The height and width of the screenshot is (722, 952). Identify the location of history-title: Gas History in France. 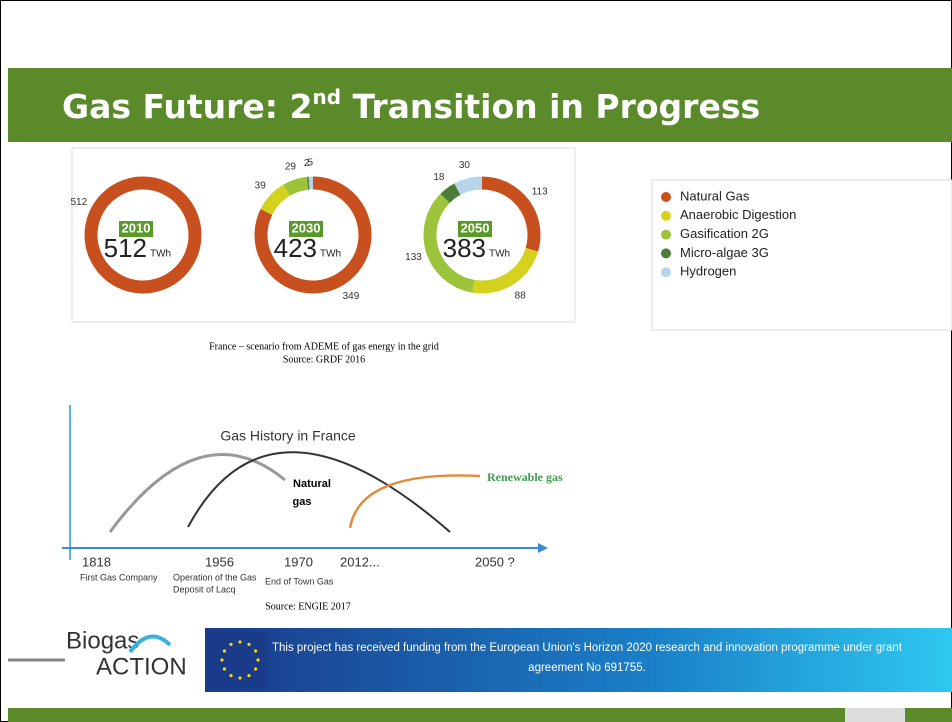
(288, 436).